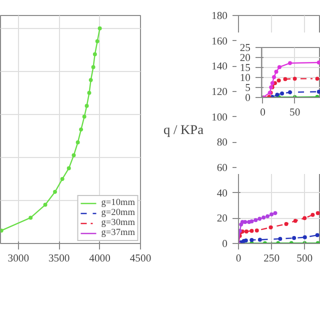 The height and width of the screenshot is (320, 320). What do you see at coordinates (19, 259) in the screenshot?
I see `x-tick-label: 3000` at bounding box center [19, 259].